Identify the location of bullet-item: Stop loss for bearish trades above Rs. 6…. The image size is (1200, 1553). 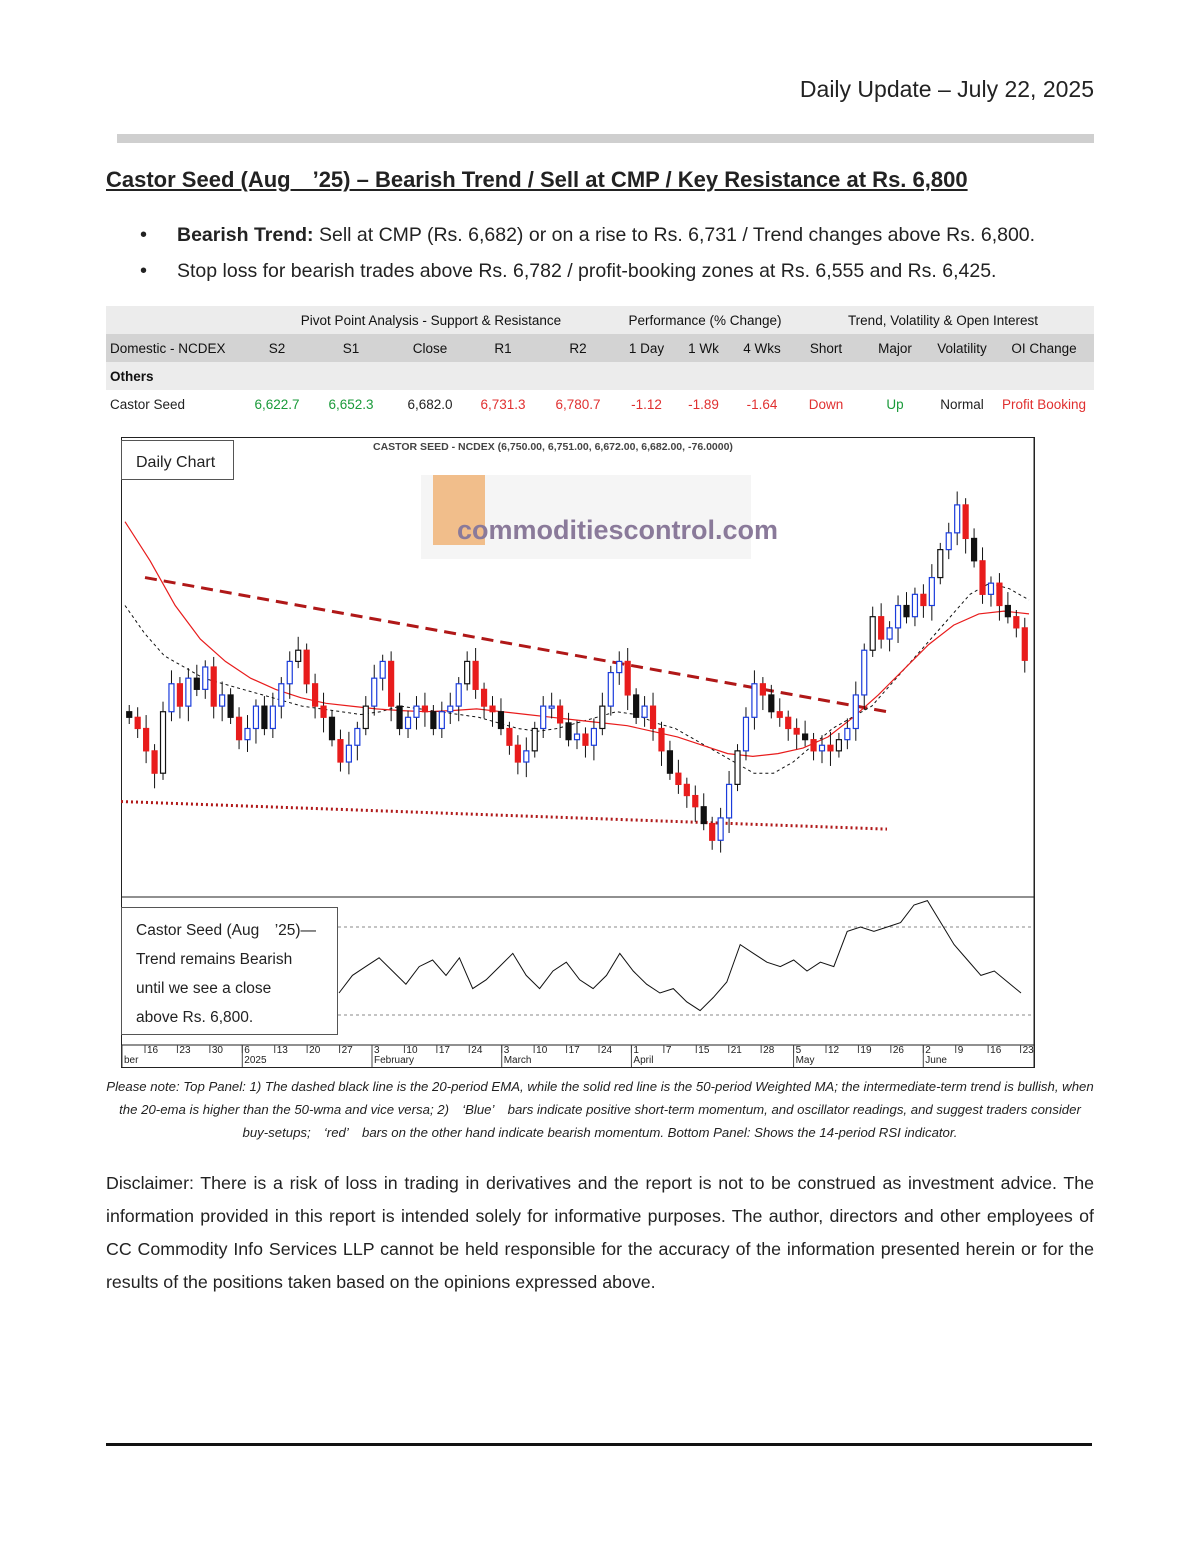
(587, 272).